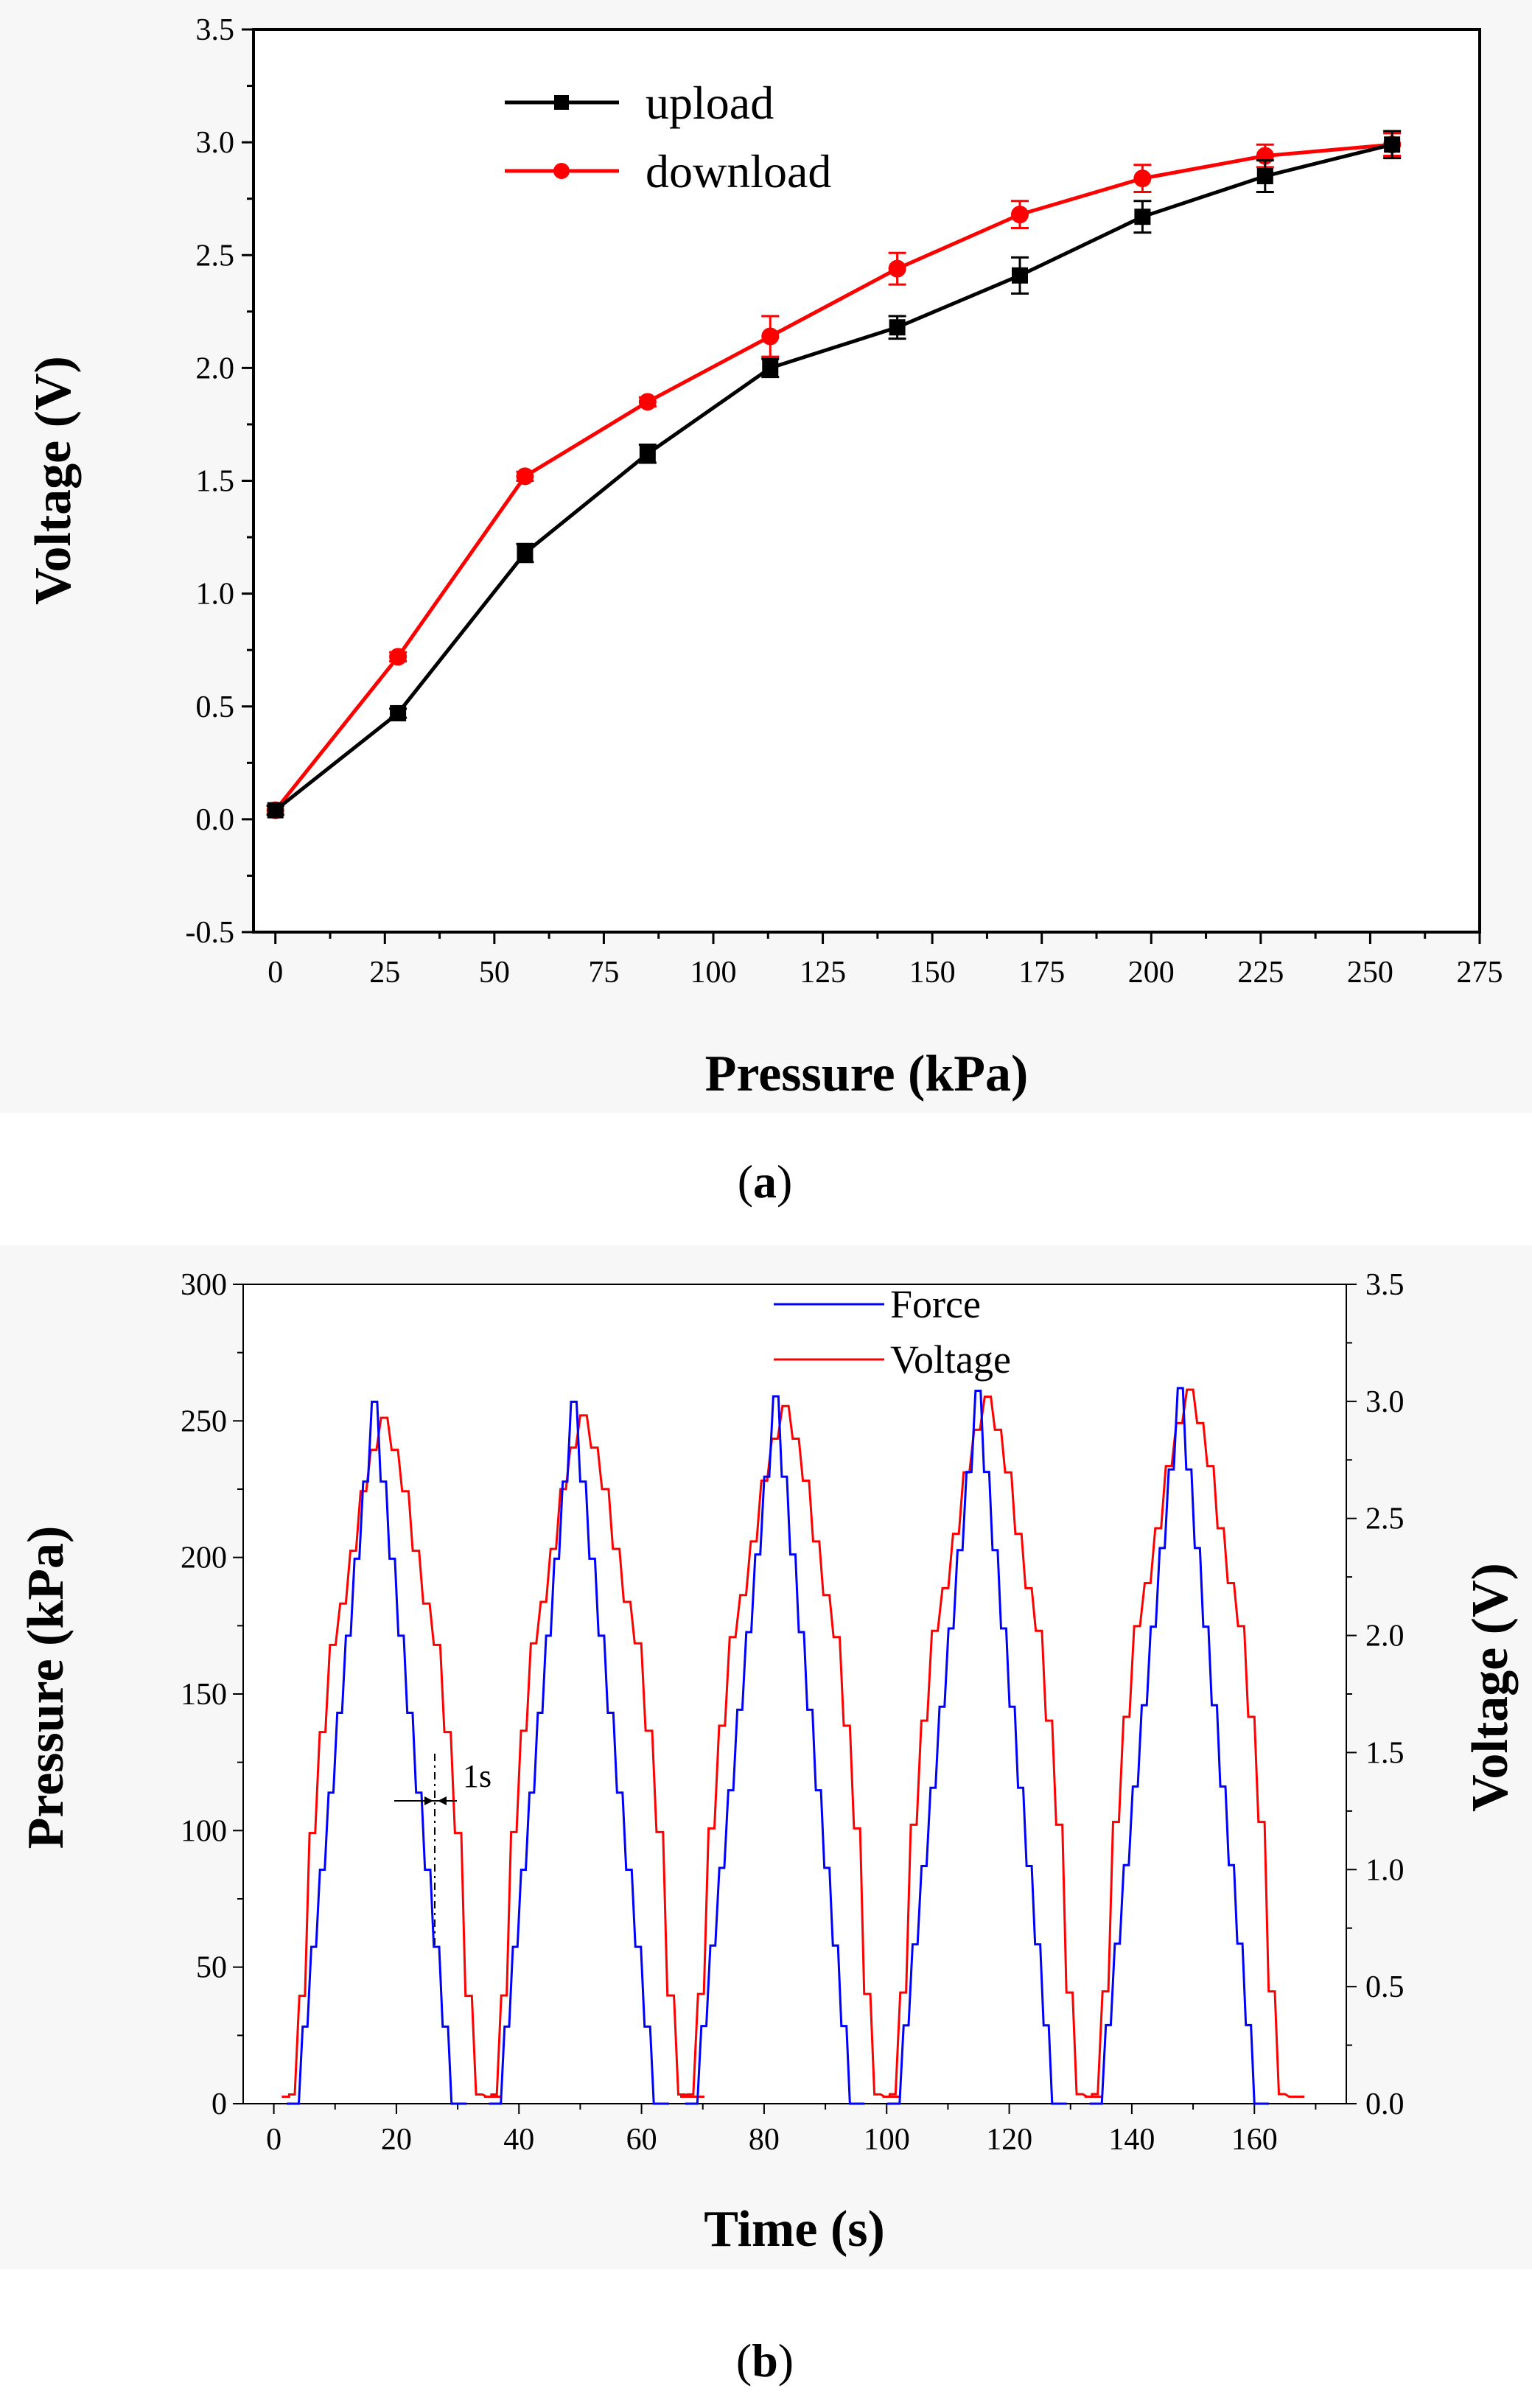 The width and height of the screenshot is (1532, 2408). What do you see at coordinates (603, 973) in the screenshot?
I see `x-tick-label-a: 75` at bounding box center [603, 973].